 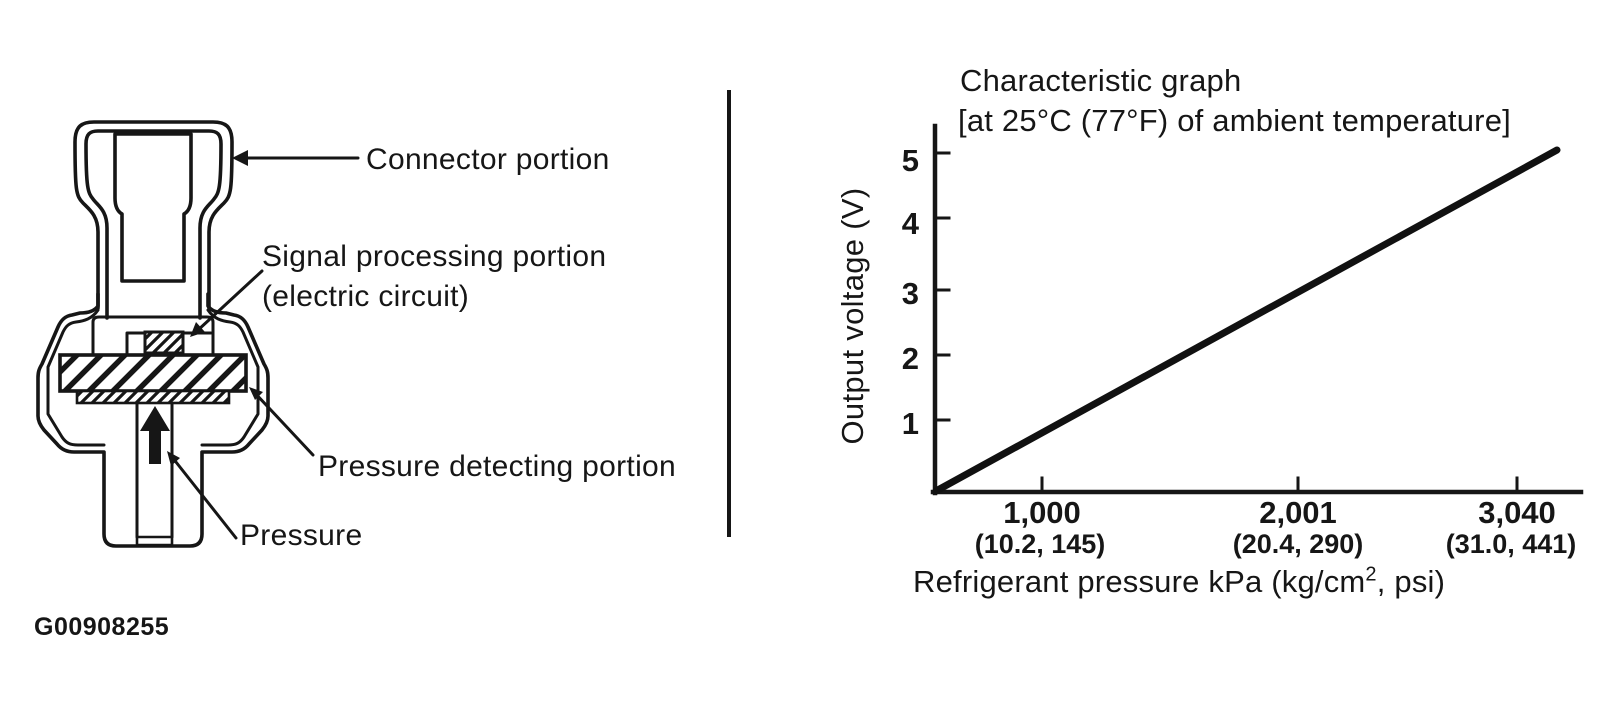 I want to click on connector-inner, so click(x=153, y=224).